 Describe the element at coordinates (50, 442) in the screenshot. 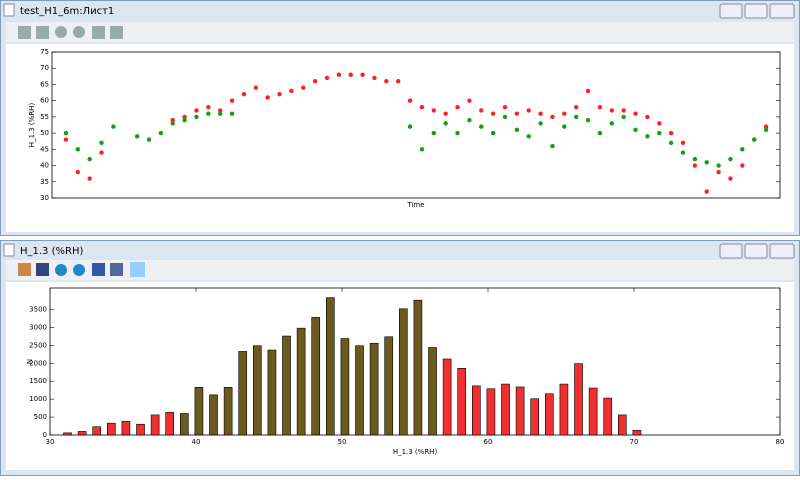

I see `x-tick-label: 30` at that location.